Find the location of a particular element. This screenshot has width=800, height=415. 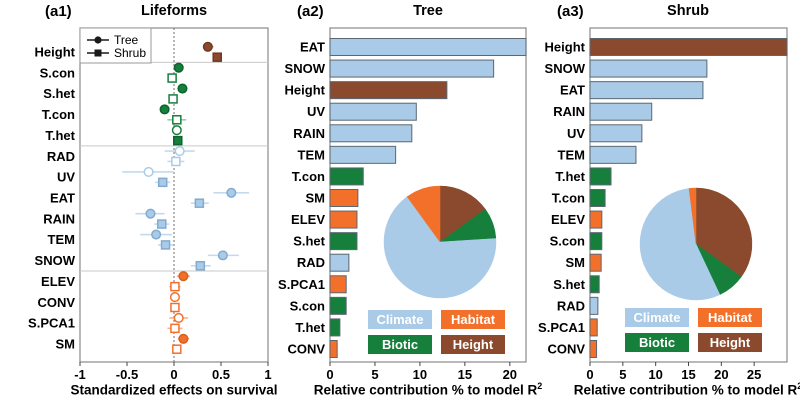

marker-tree-RAD is located at coordinates (179, 151).